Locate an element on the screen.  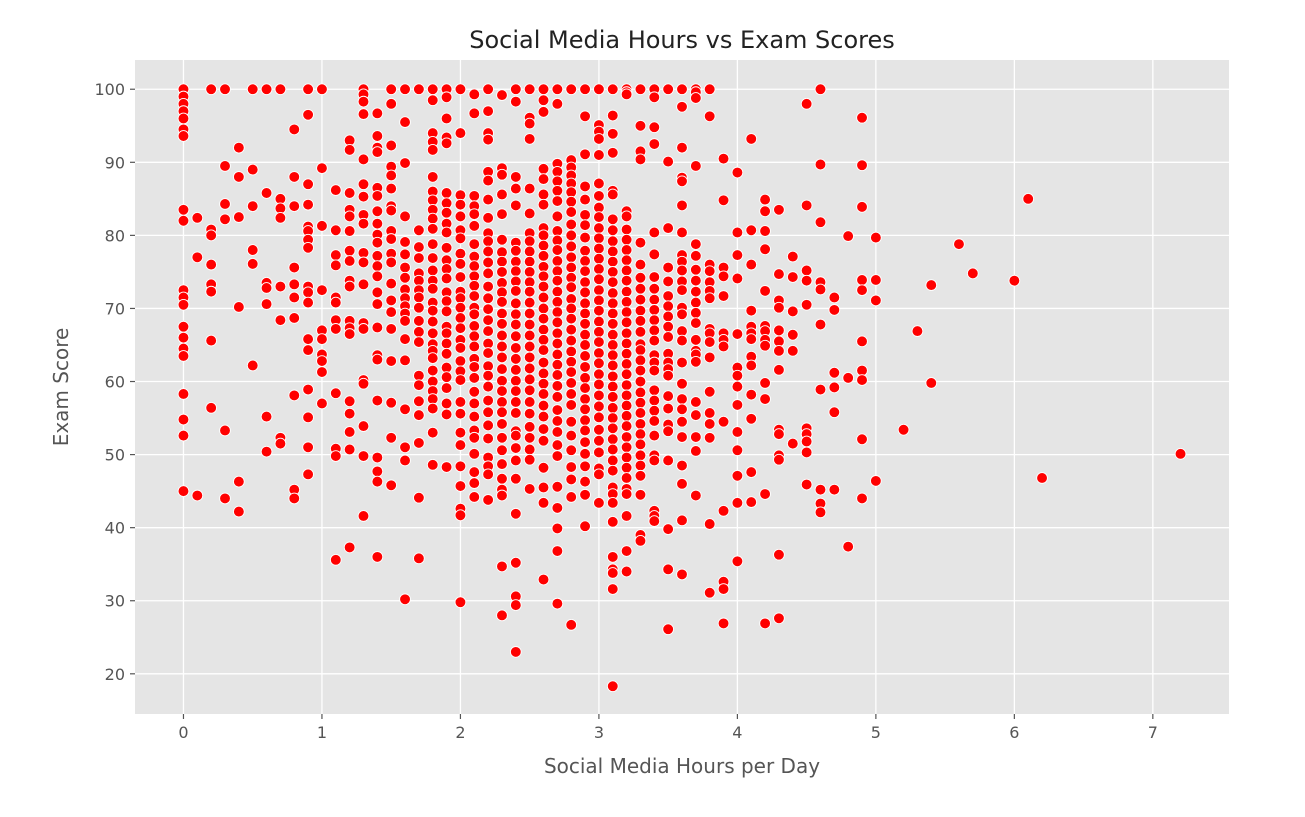
x-tick-label: 3 is located at coordinates (599, 732).